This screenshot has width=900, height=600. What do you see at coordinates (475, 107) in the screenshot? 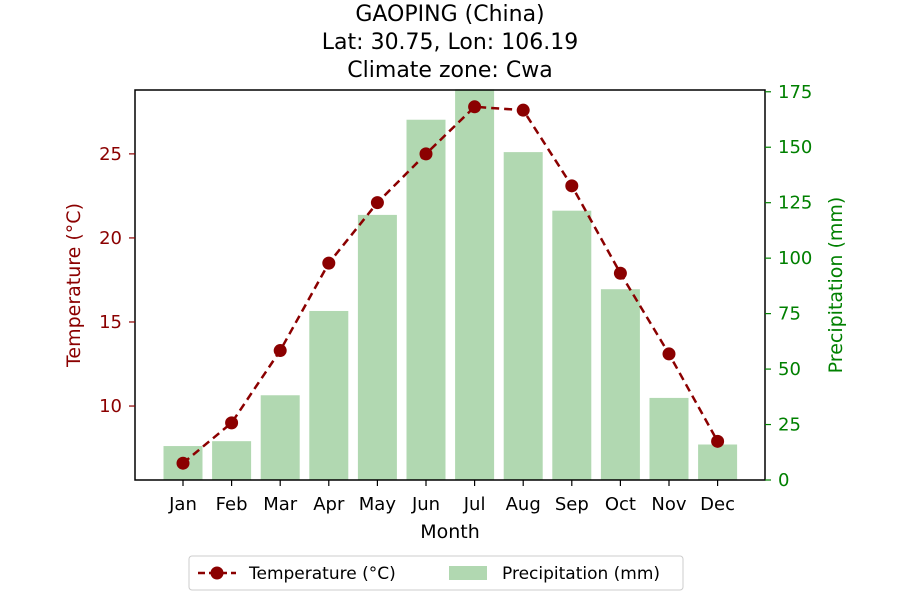
I see `temperature-point-jul` at bounding box center [475, 107].